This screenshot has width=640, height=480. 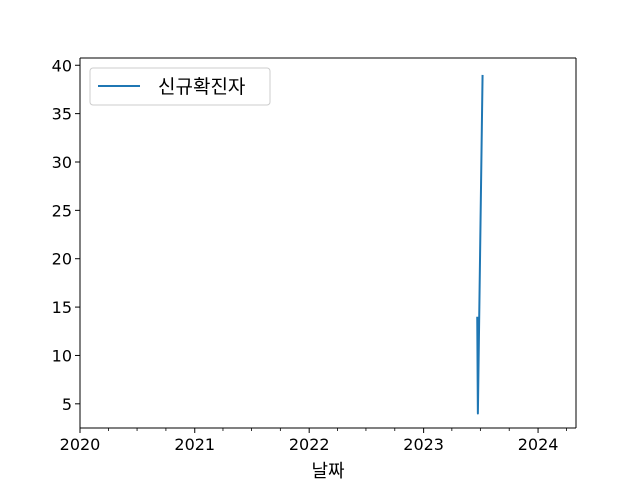 What do you see at coordinates (62, 307) in the screenshot?
I see `y-tick-label: 15` at bounding box center [62, 307].